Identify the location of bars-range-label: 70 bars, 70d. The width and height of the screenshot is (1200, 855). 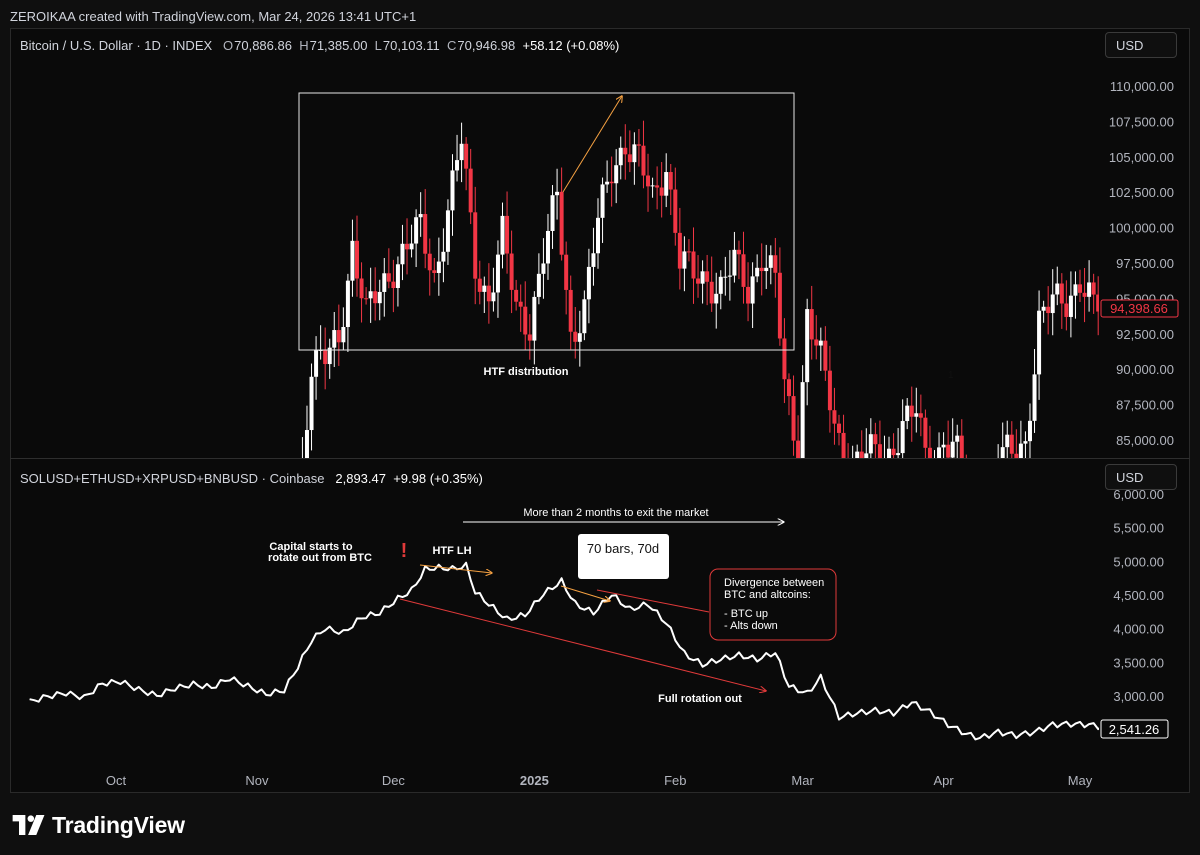
(623, 548).